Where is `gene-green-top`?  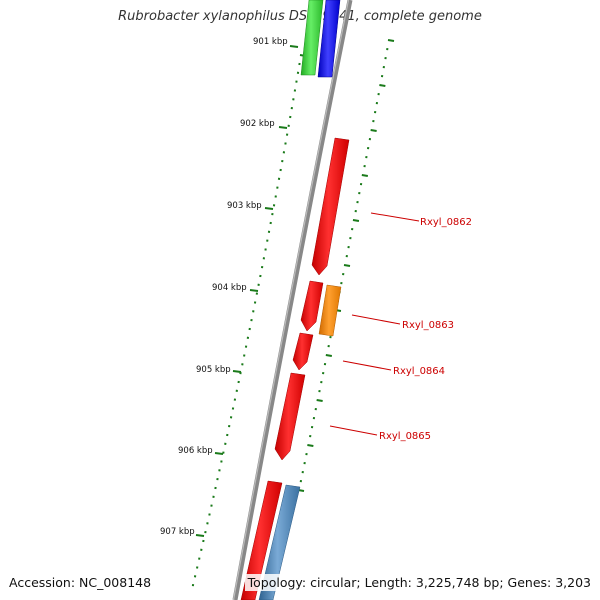
gene-green-top is located at coordinates (312, 38).